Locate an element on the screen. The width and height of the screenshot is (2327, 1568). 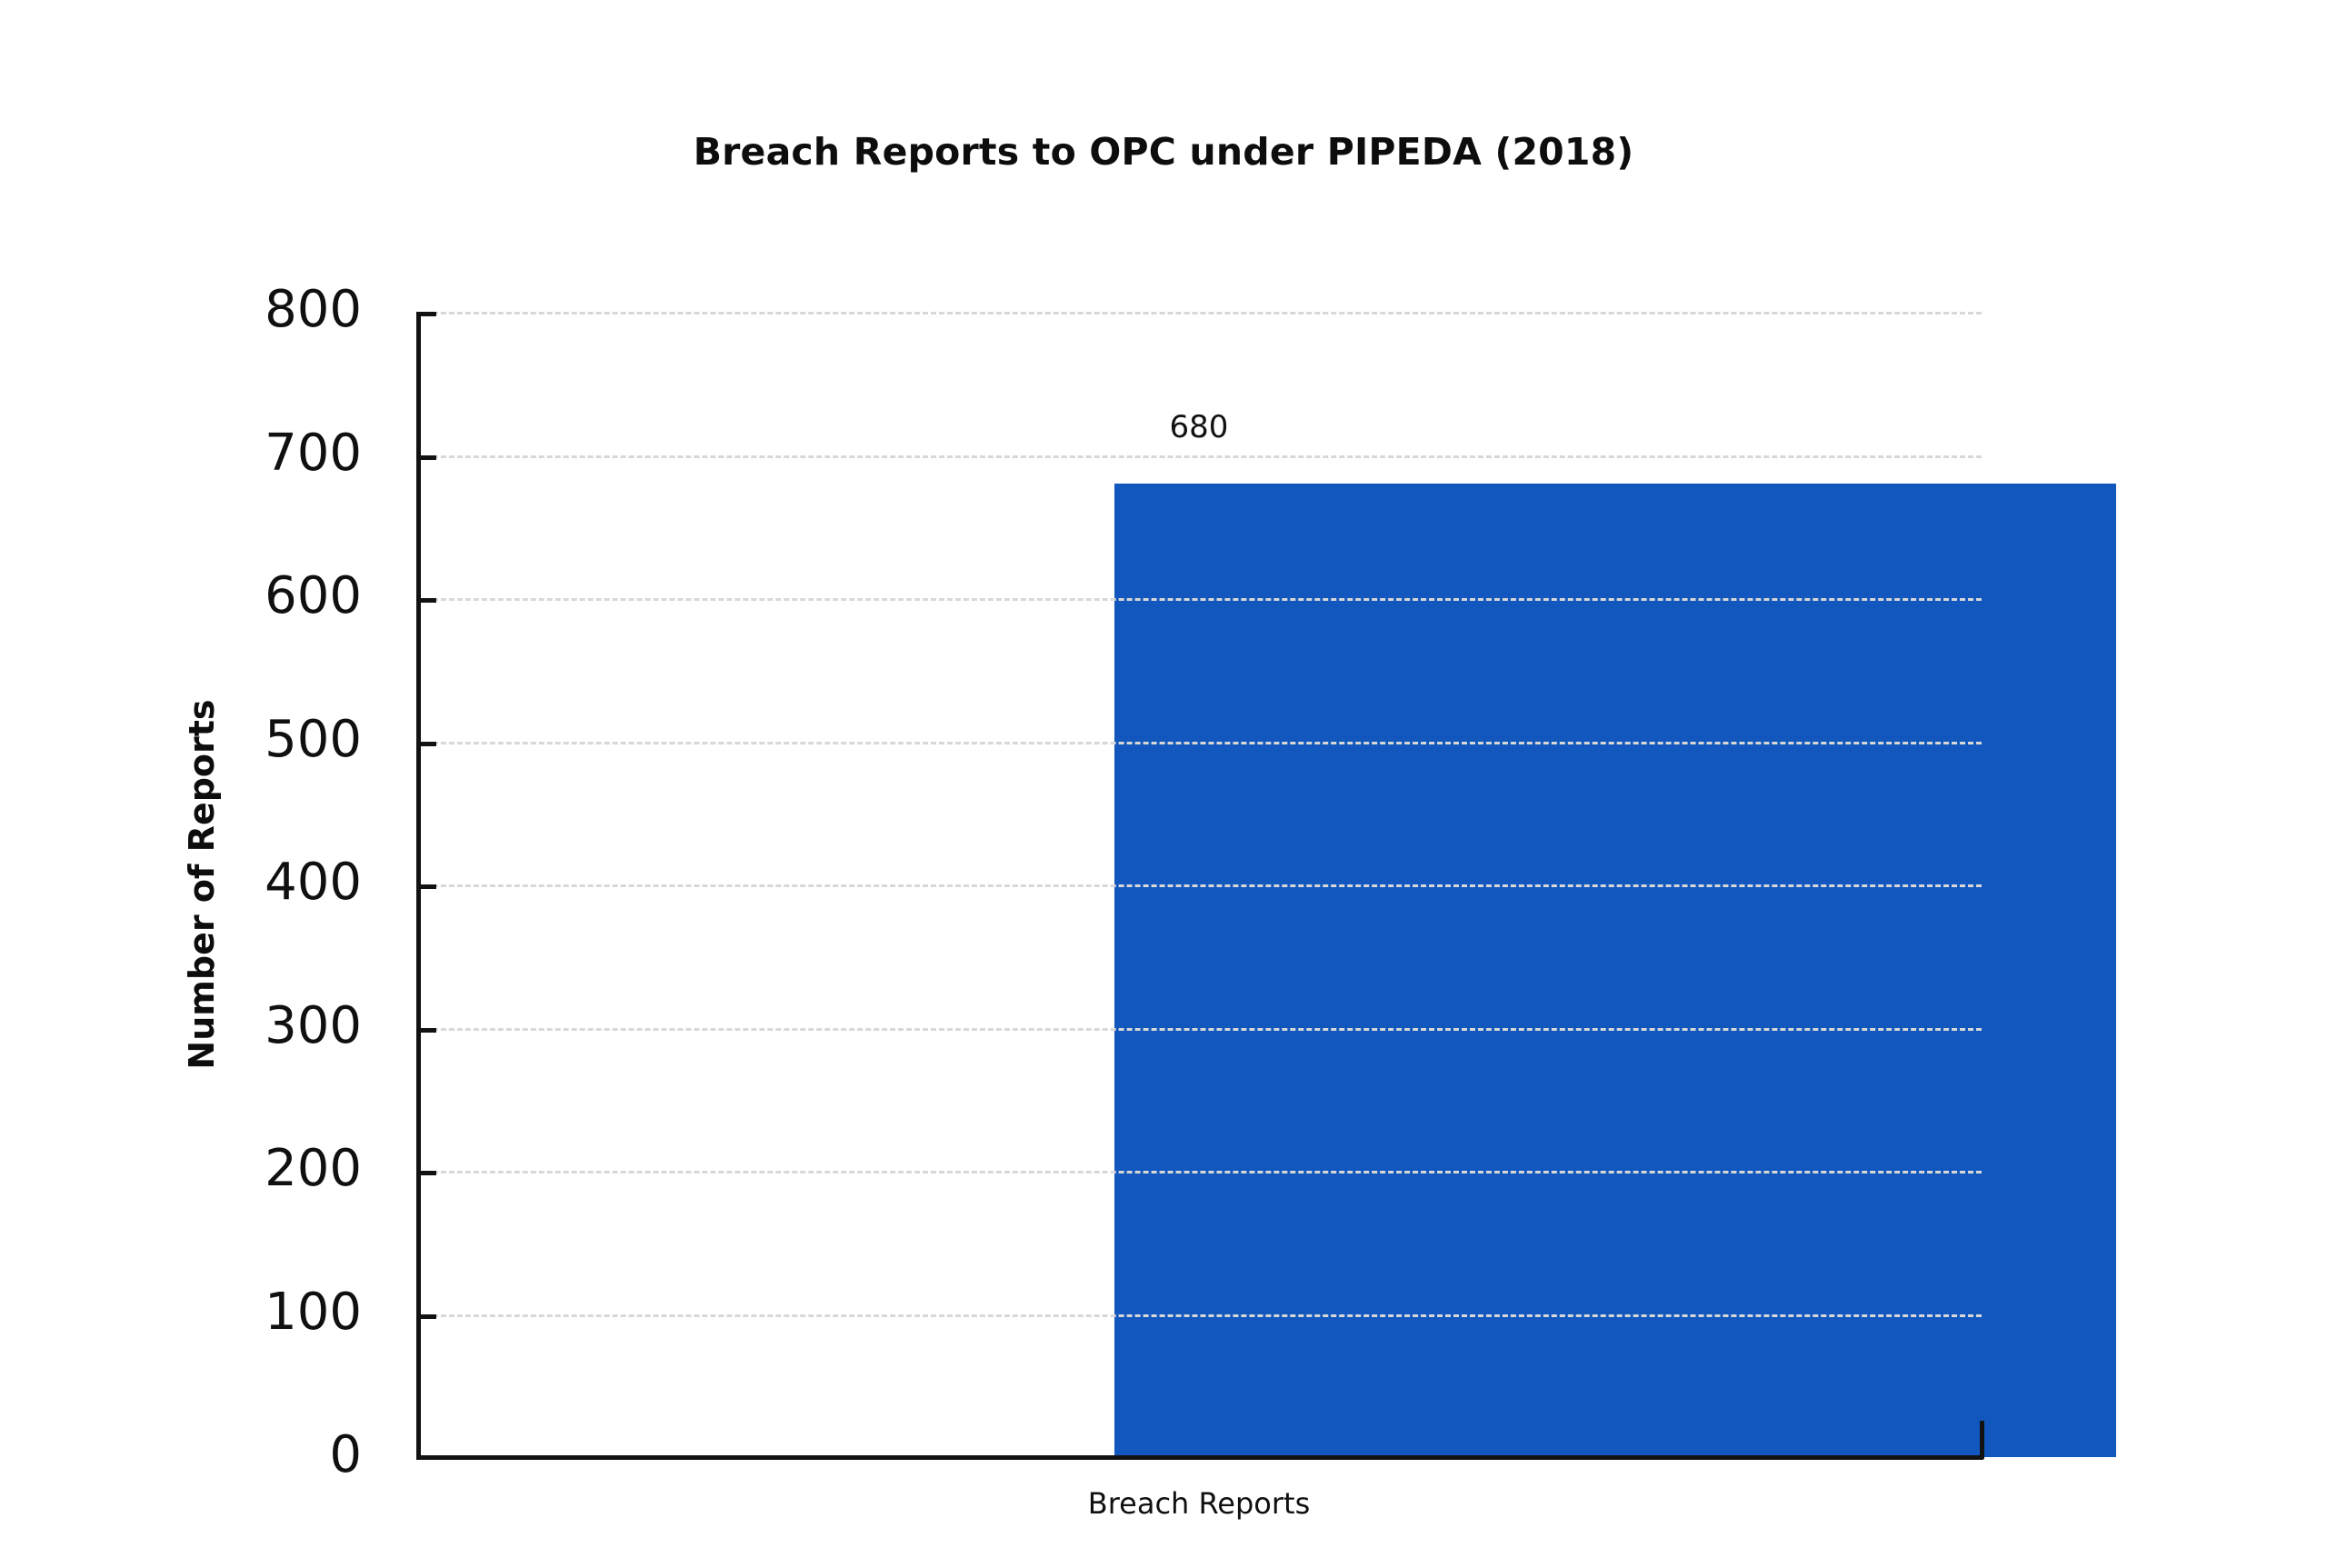
y-tick-label-600: 600 is located at coordinates (313, 596).